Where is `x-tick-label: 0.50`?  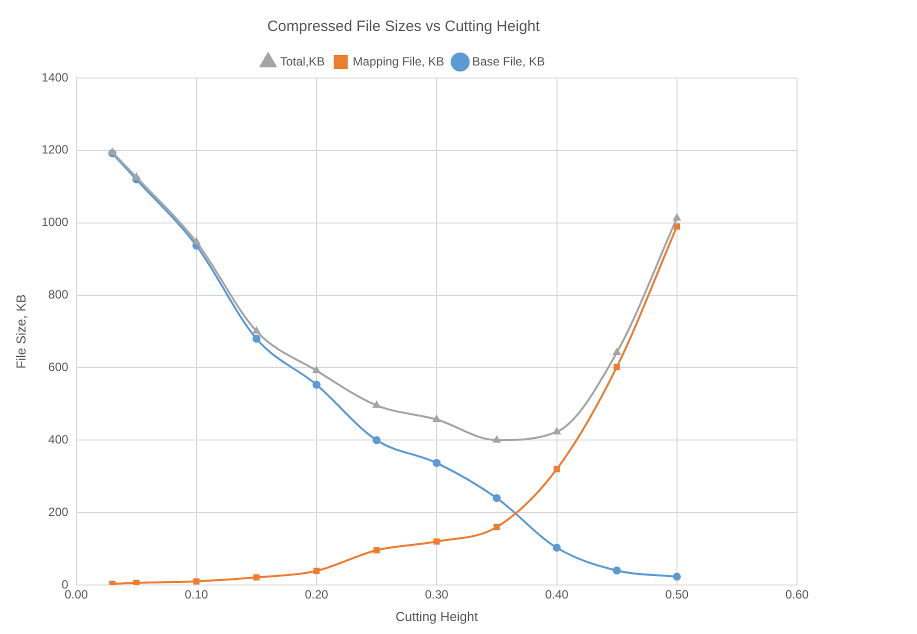 x-tick-label: 0.50 is located at coordinates (677, 595).